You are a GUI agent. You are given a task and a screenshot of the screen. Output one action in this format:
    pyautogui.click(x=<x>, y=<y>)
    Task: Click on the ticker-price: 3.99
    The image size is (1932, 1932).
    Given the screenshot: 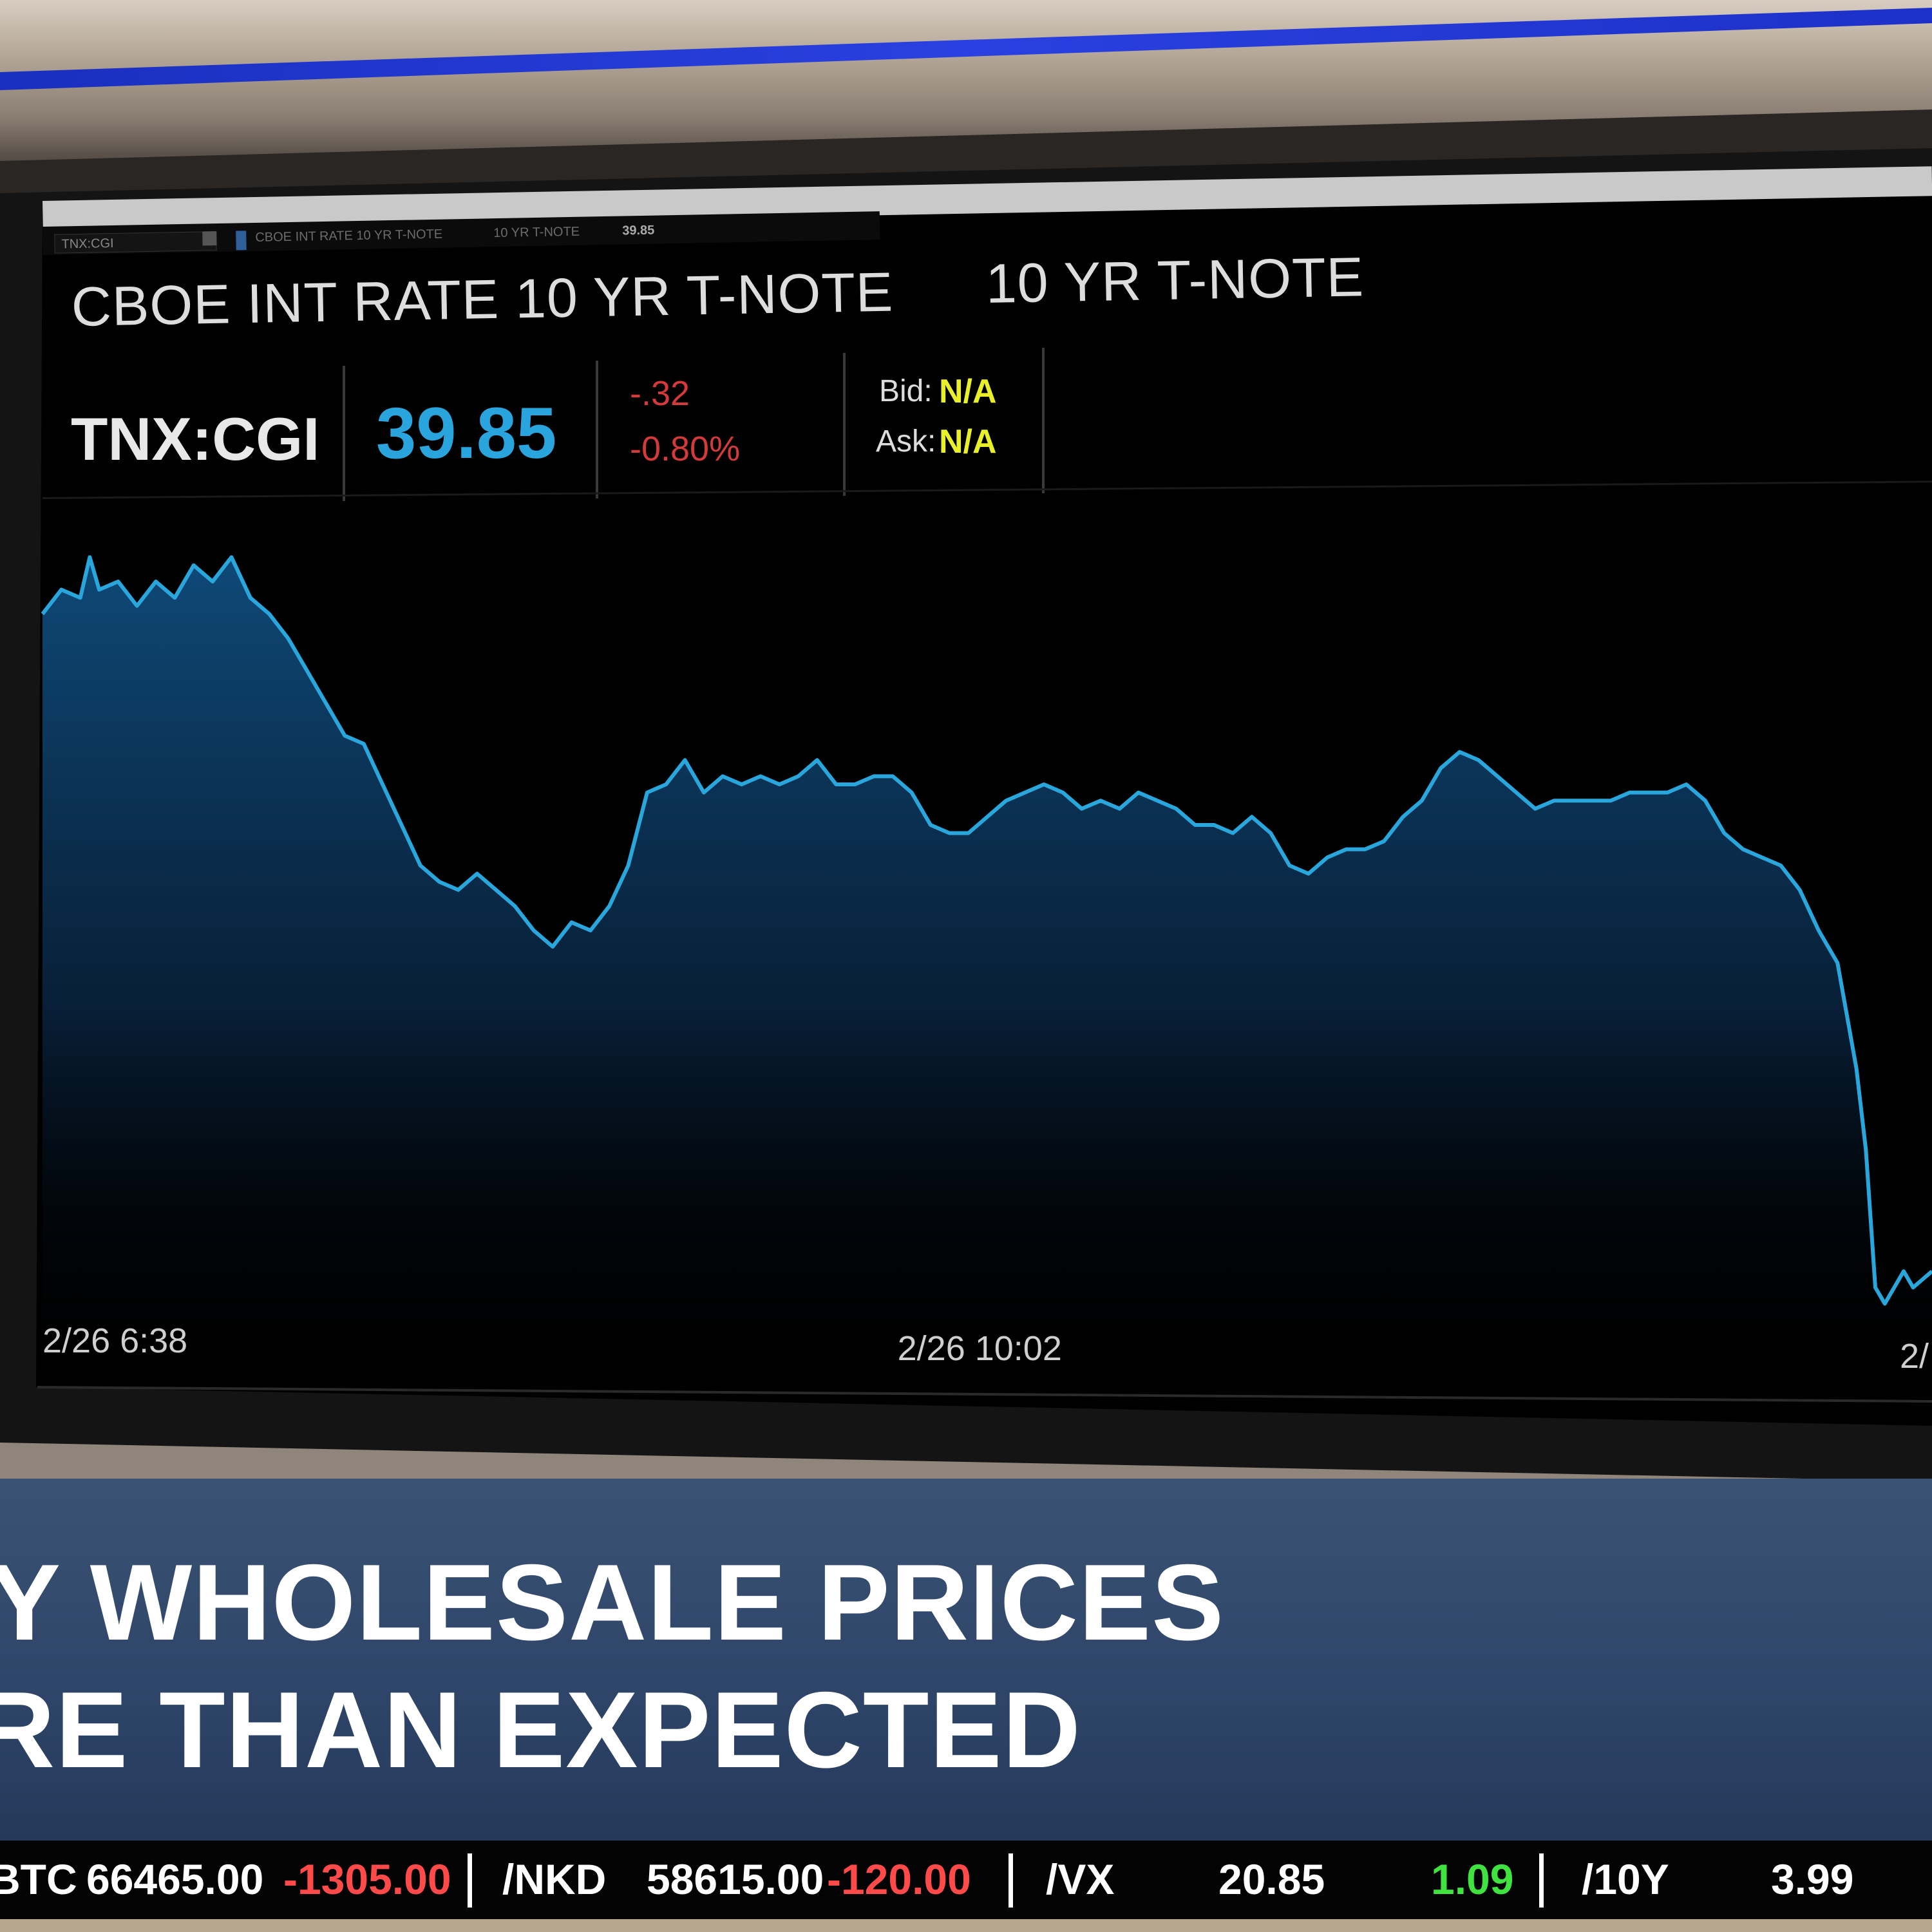 What is the action you would take?
    pyautogui.click(x=1812, y=1879)
    